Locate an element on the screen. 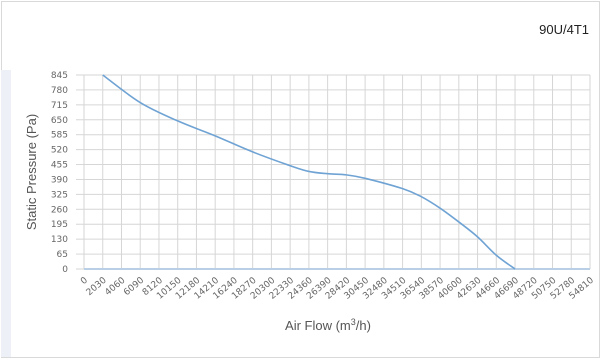 The height and width of the screenshot is (361, 603). y-tick-label: 390 is located at coordinates (59, 180).